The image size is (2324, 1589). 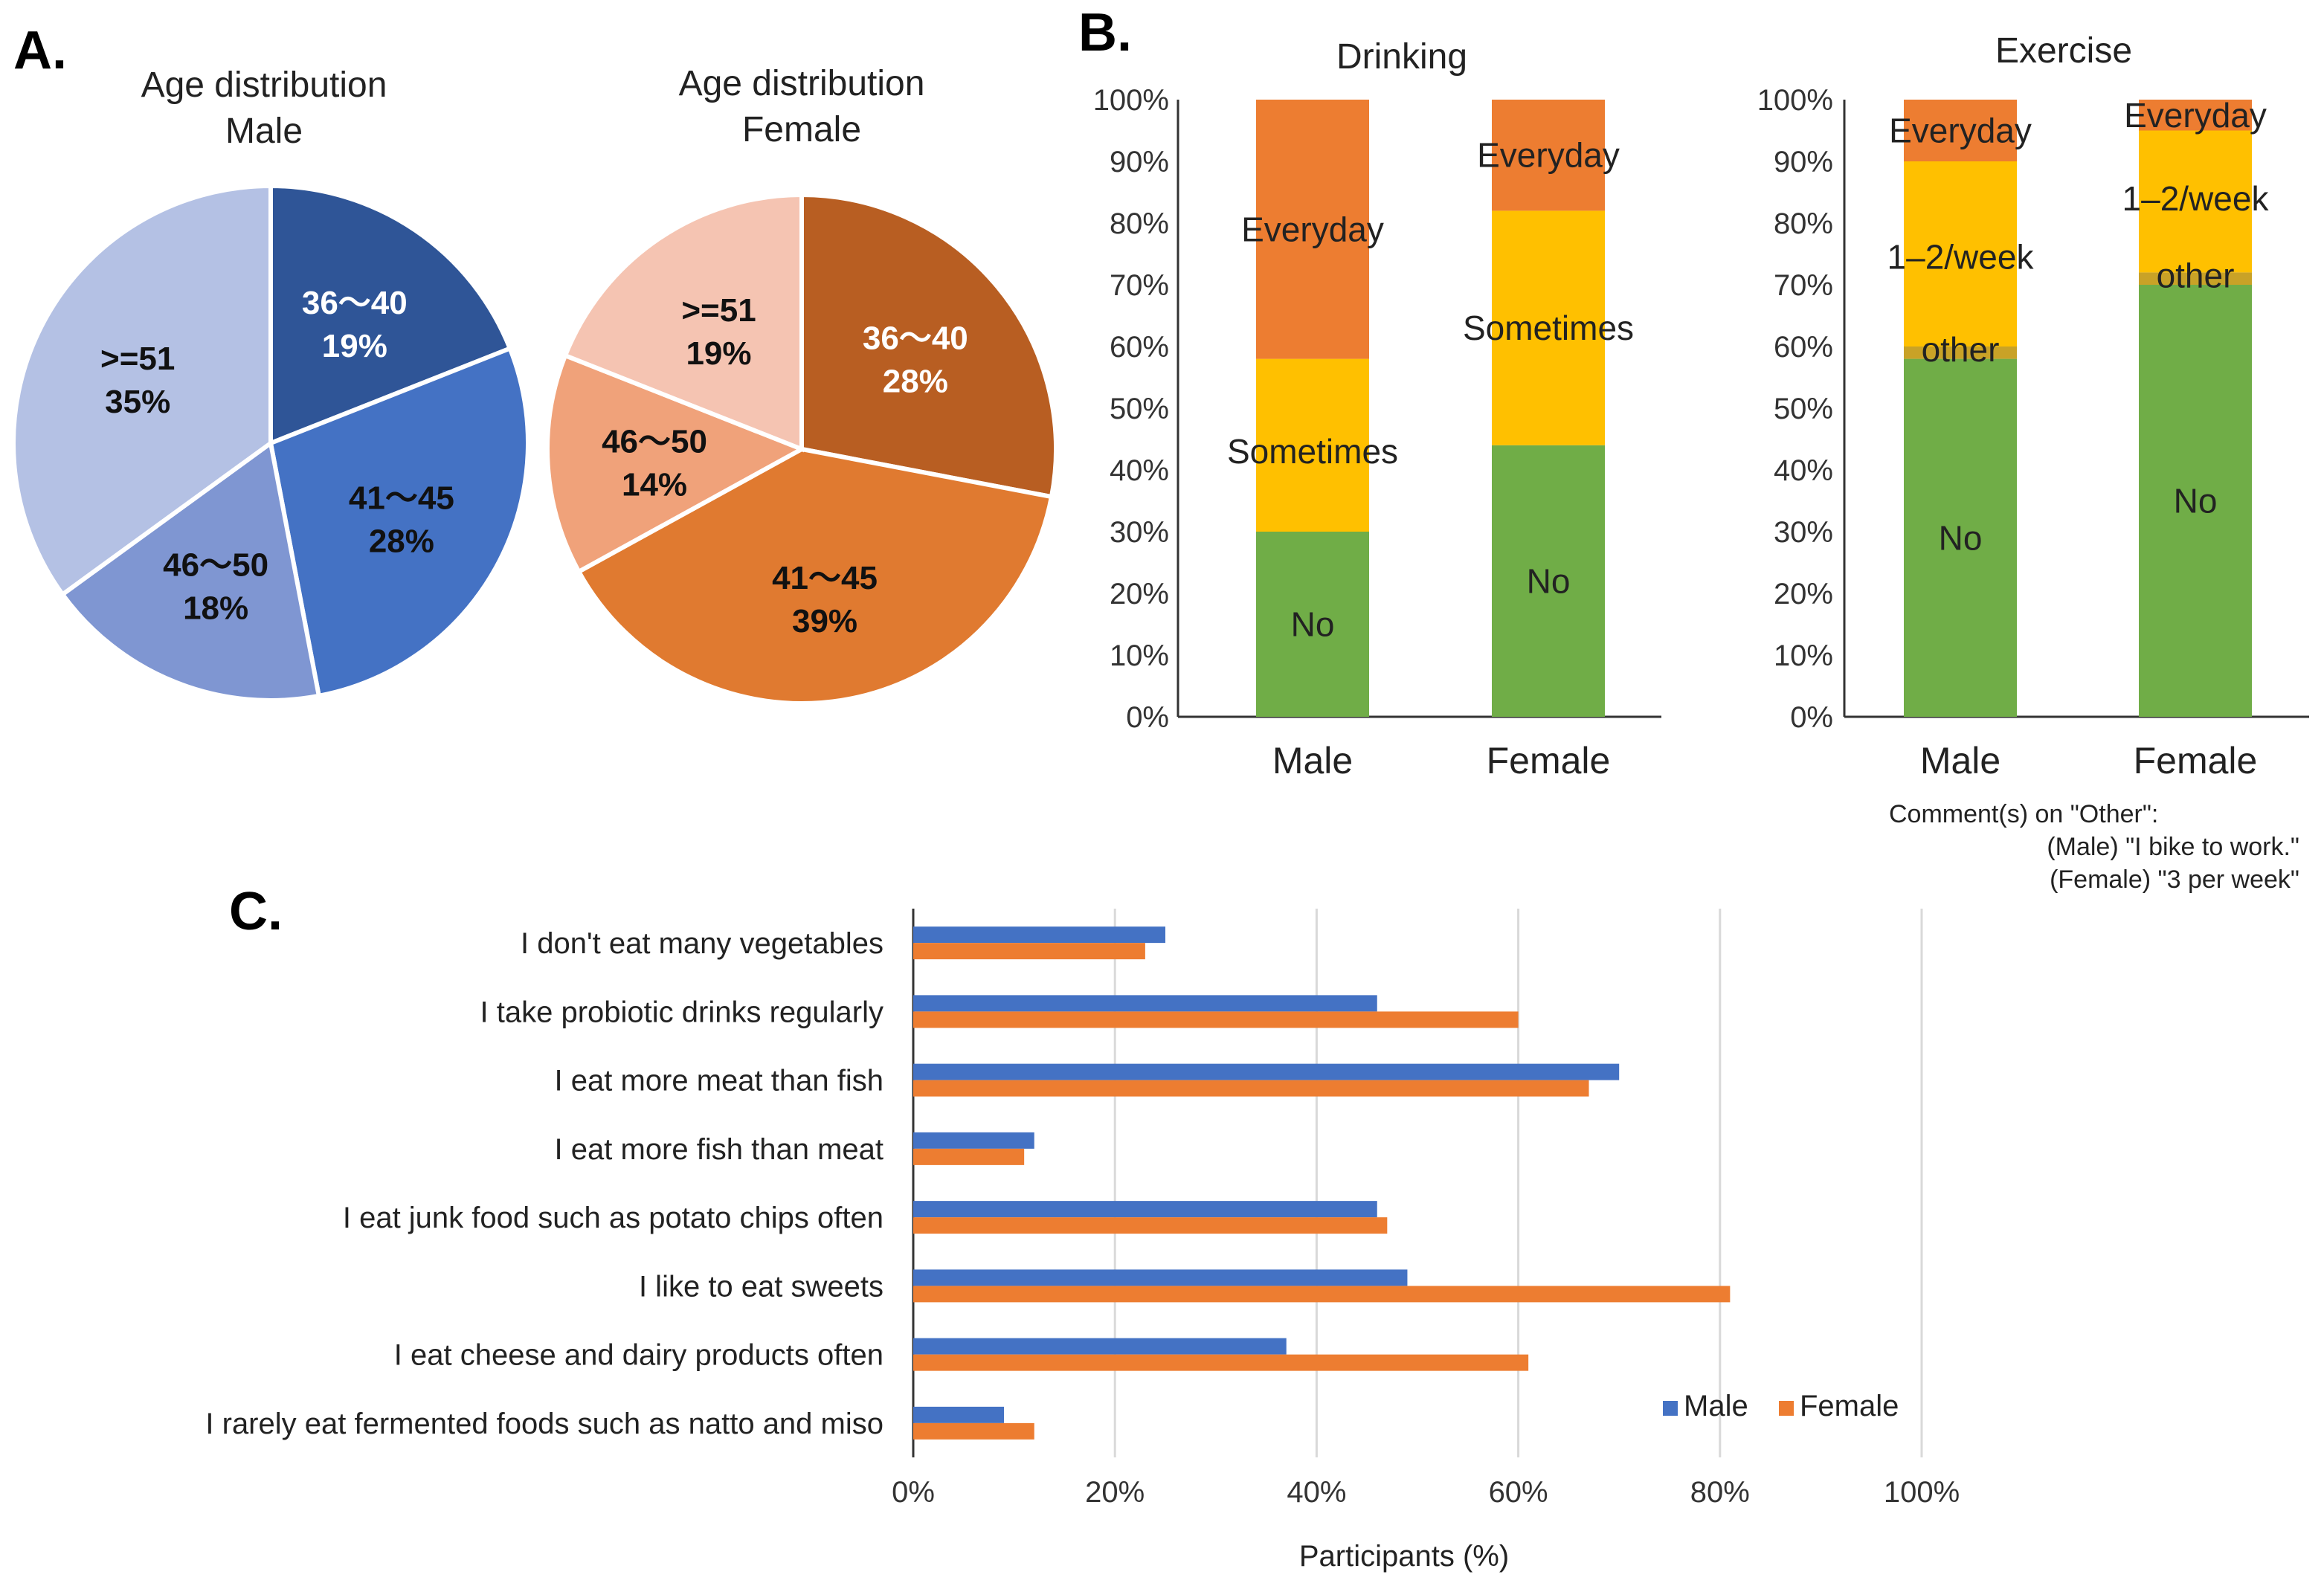 I want to click on drinking-x-label-female: Female, so click(x=1549, y=760).